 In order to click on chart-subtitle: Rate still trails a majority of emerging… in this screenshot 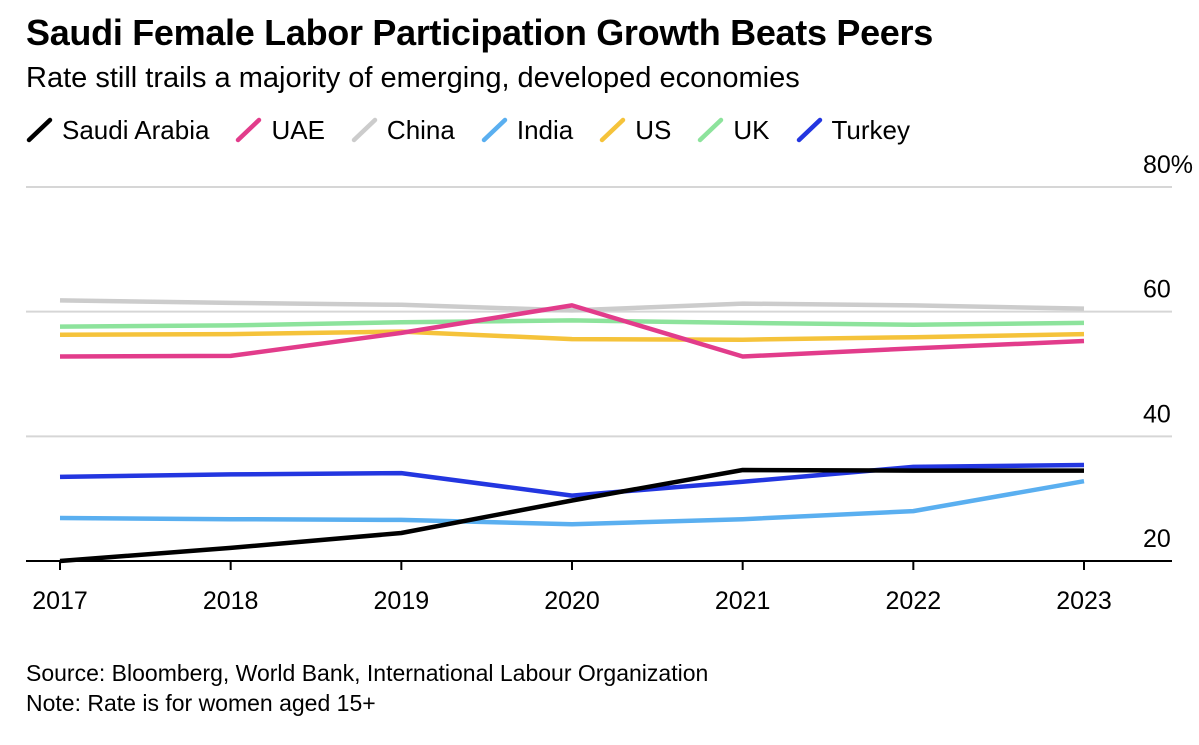, I will do `click(413, 78)`.